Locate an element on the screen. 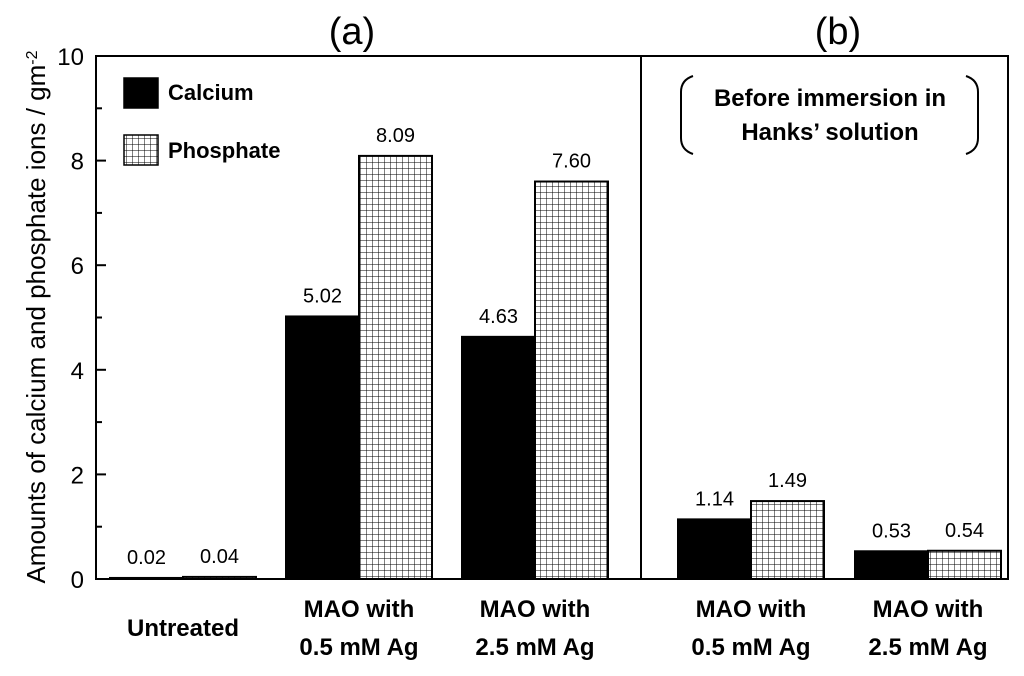 This screenshot has width=1024, height=676. legend-swatch-calcium is located at coordinates (141, 93).